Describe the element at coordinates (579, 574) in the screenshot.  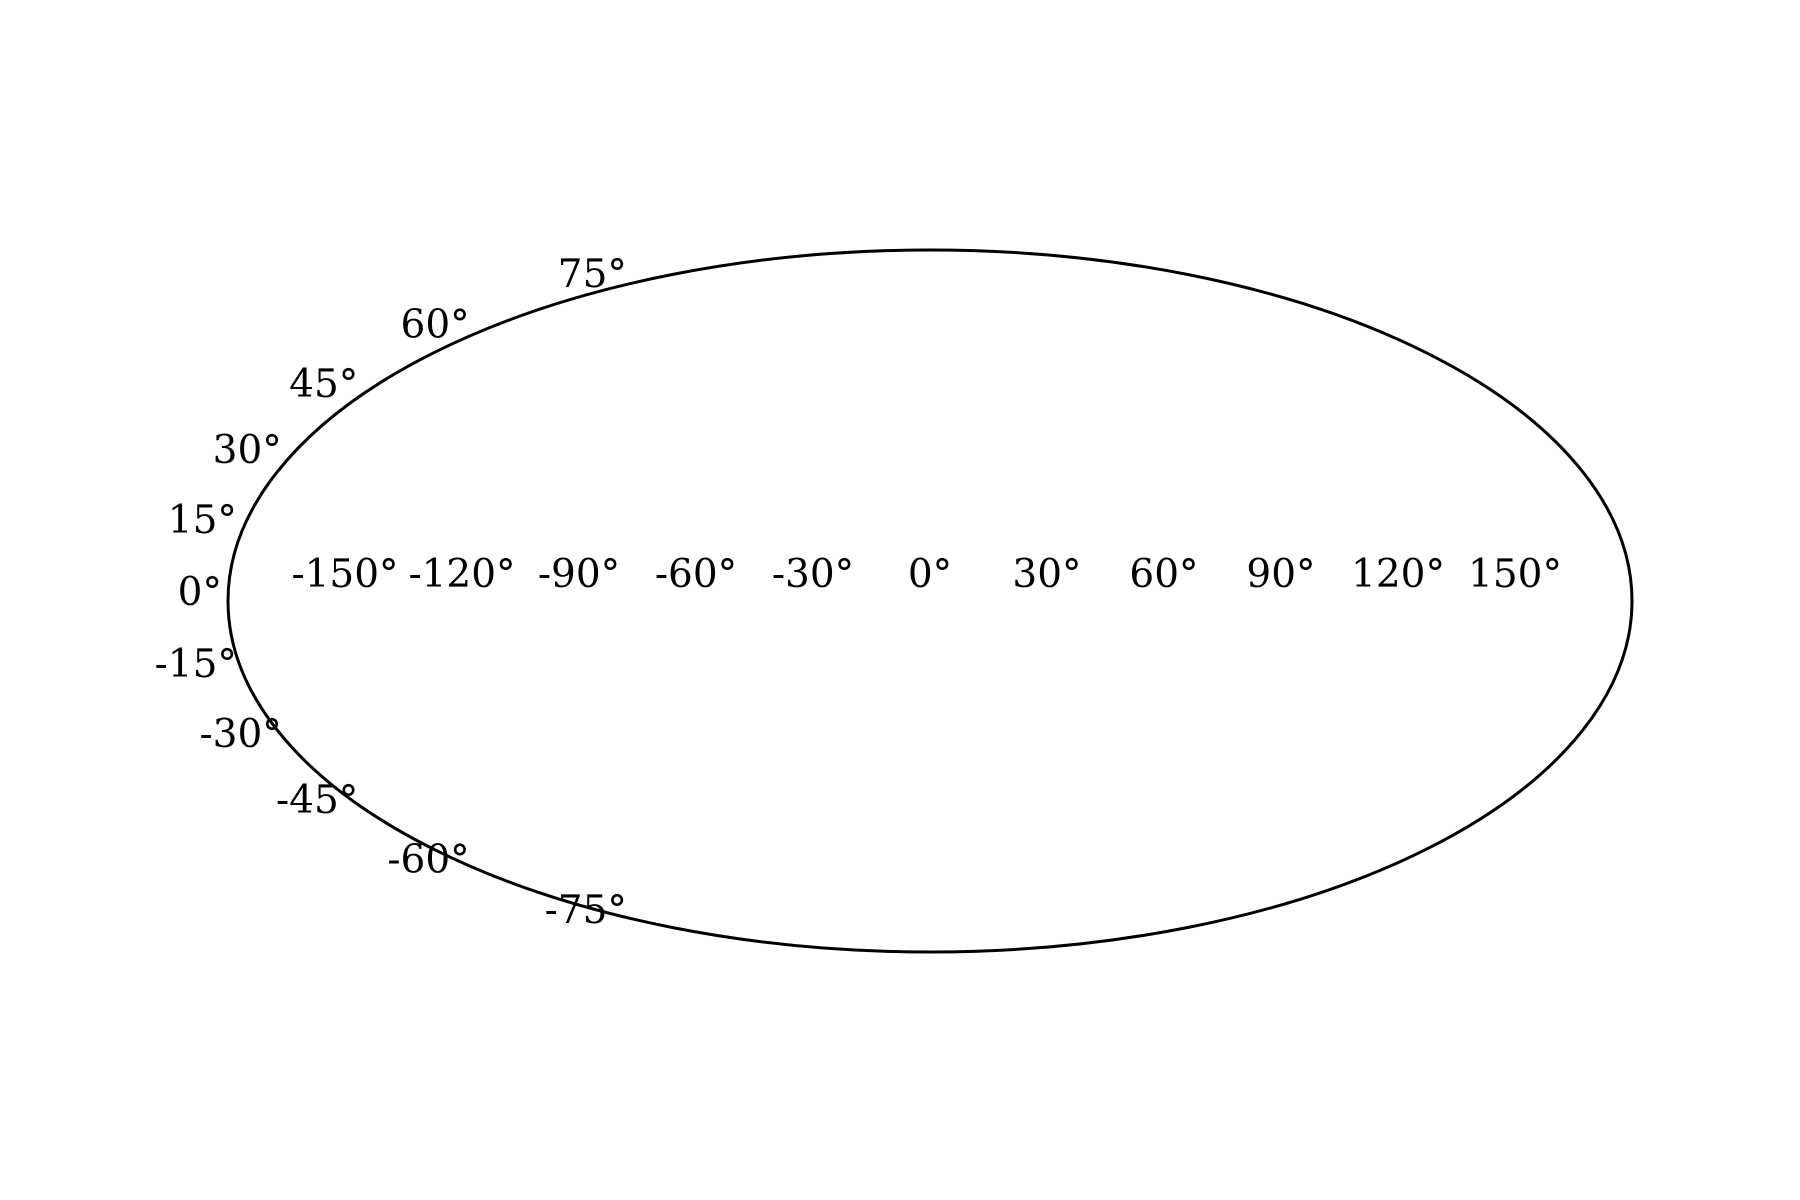
I see `longitude-tick-label: -90°` at that location.